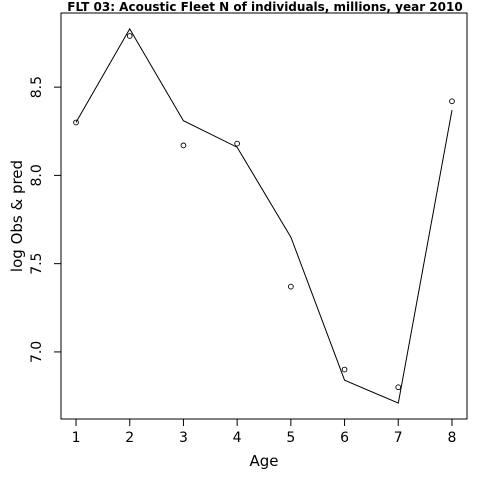 The width and height of the screenshot is (480, 480). What do you see at coordinates (344, 438) in the screenshot?
I see `x-tick-label: 6` at bounding box center [344, 438].